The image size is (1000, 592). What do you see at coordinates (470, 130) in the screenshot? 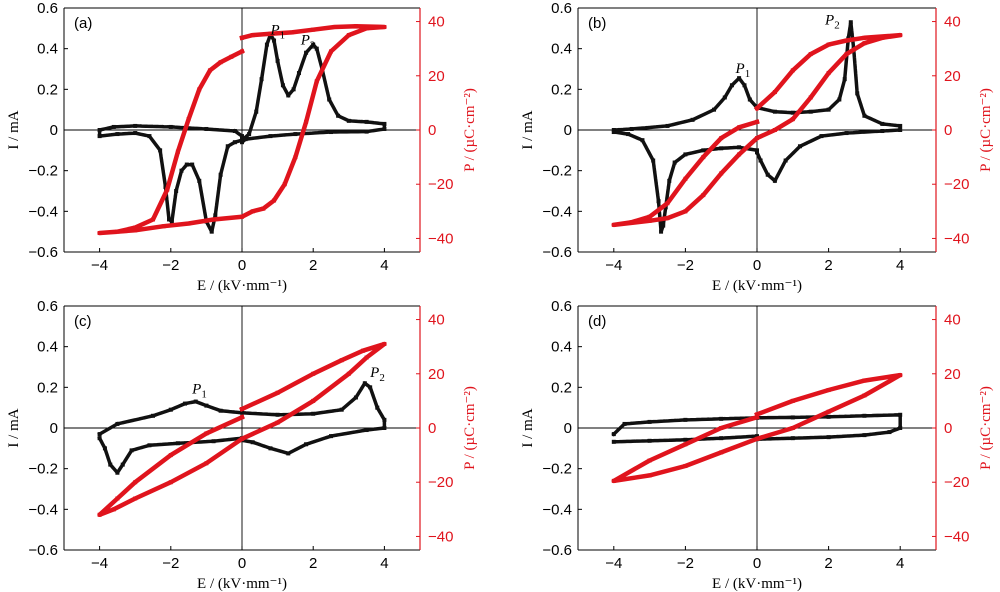
I see `y2-axis-label: P / (µC·cm⁻²)` at bounding box center [470, 130].